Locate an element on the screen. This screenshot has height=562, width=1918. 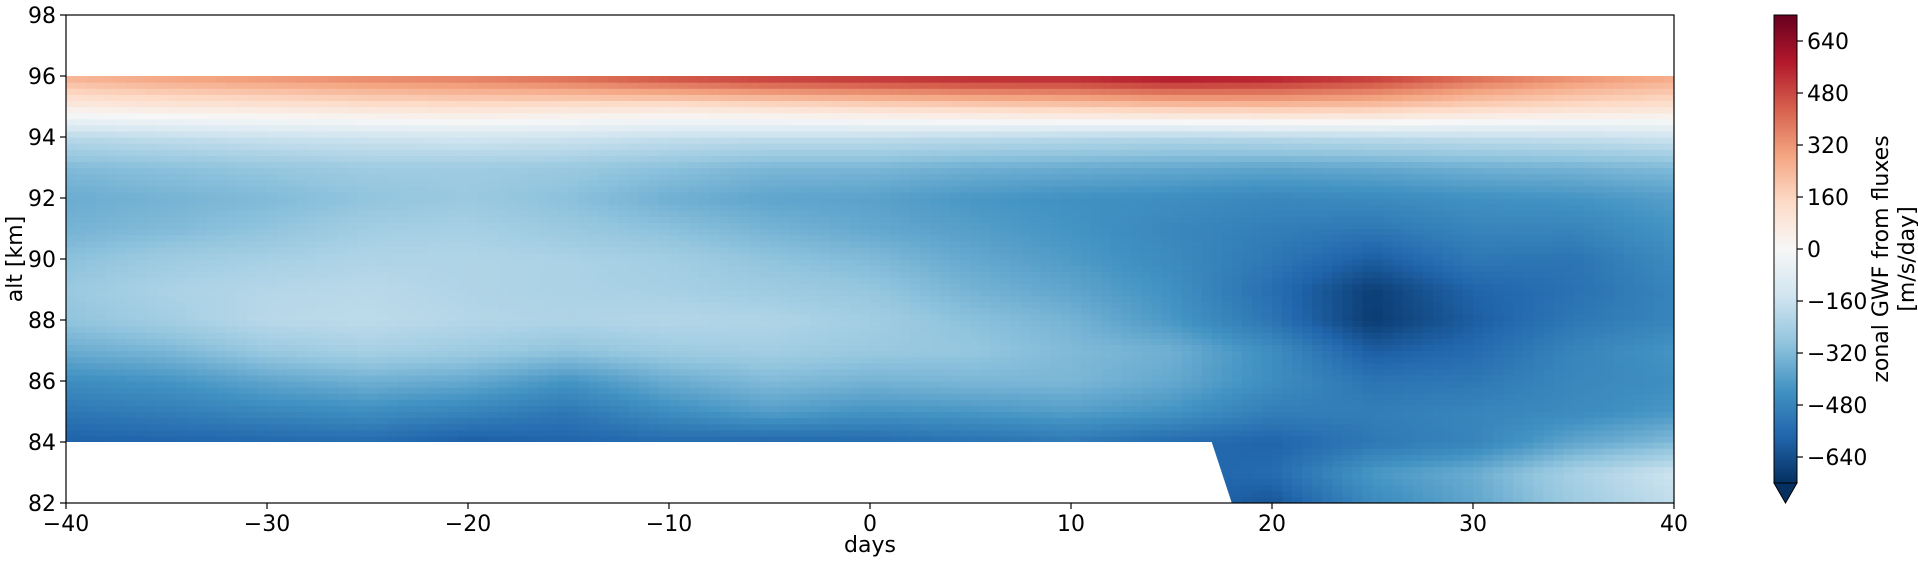
y-tick-label: 94 is located at coordinates (42, 138).